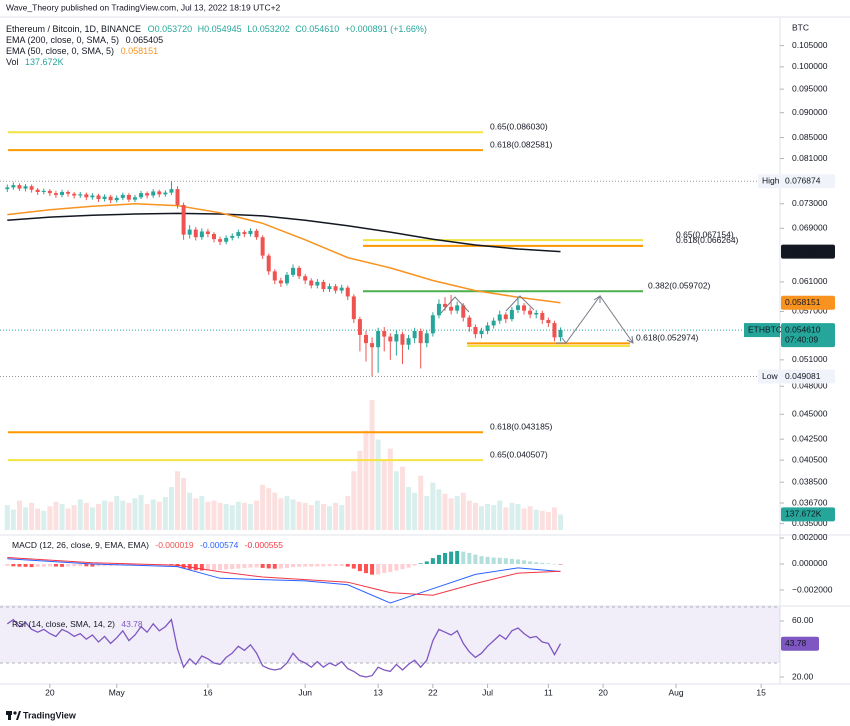 This screenshot has height=726, width=850. I want to click on overlay-layer, so click(284, 253).